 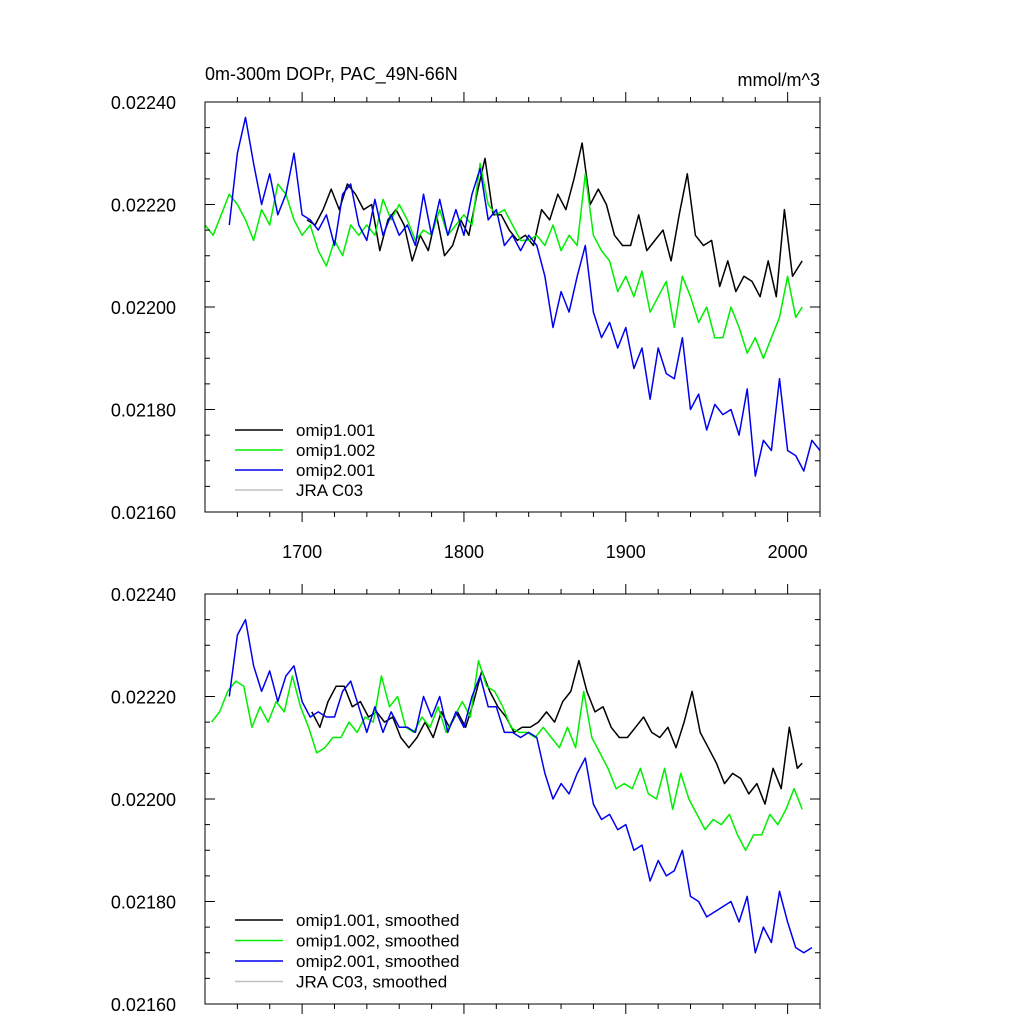 What do you see at coordinates (143, 411) in the screenshot?
I see `panel-top-ytick-label: 0.02180` at bounding box center [143, 411].